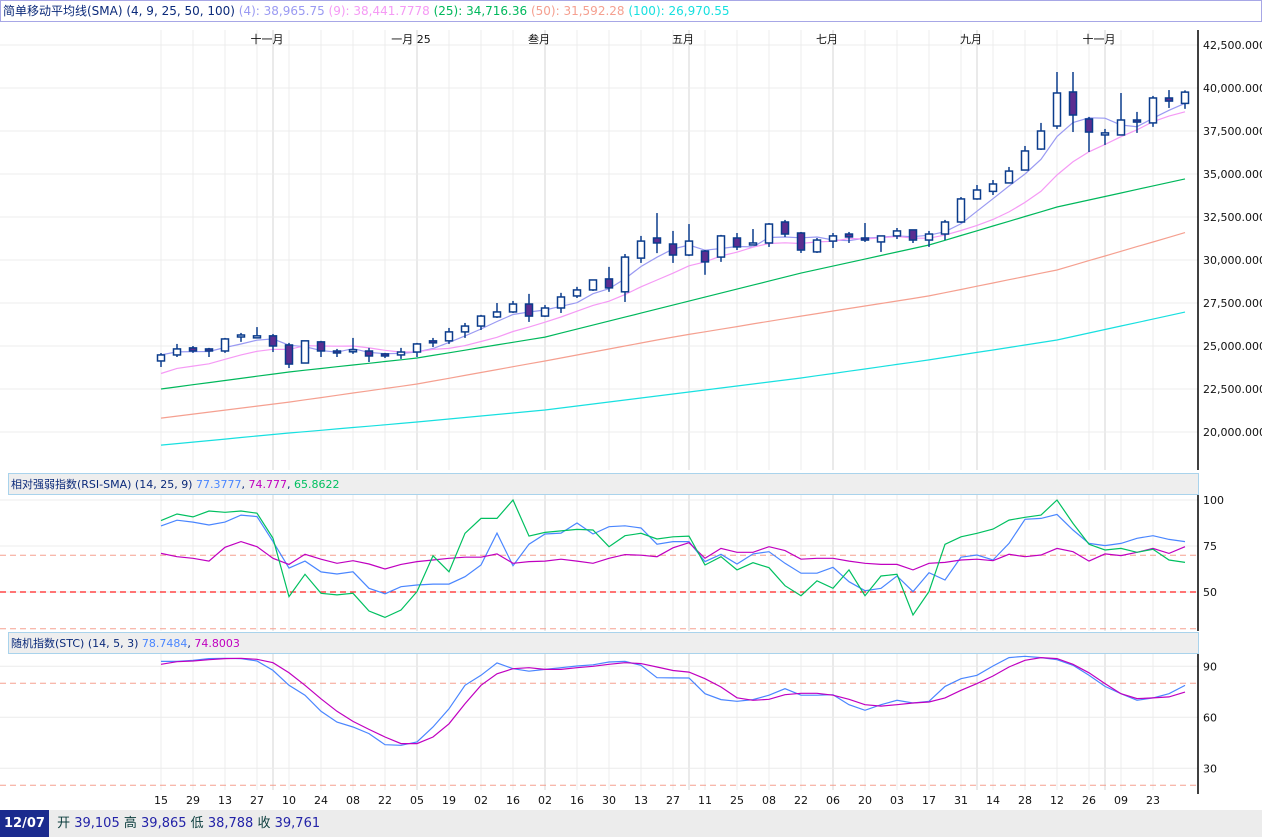  What do you see at coordinates (609, 800) in the screenshot?
I see `x-tick-label: 30` at bounding box center [609, 800].